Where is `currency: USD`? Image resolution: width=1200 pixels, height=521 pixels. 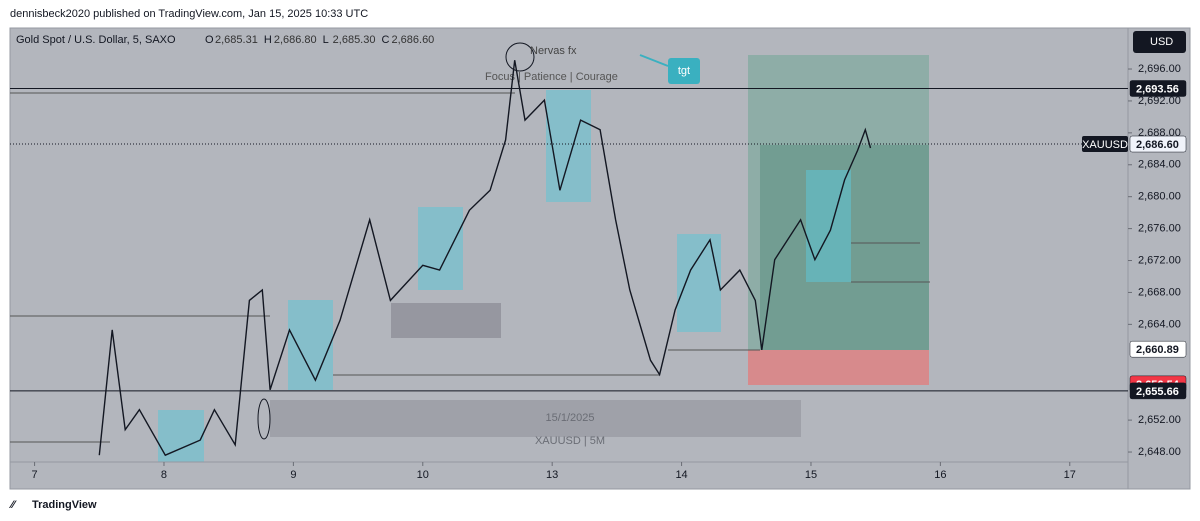
currency: USD is located at coordinates (1161, 42).